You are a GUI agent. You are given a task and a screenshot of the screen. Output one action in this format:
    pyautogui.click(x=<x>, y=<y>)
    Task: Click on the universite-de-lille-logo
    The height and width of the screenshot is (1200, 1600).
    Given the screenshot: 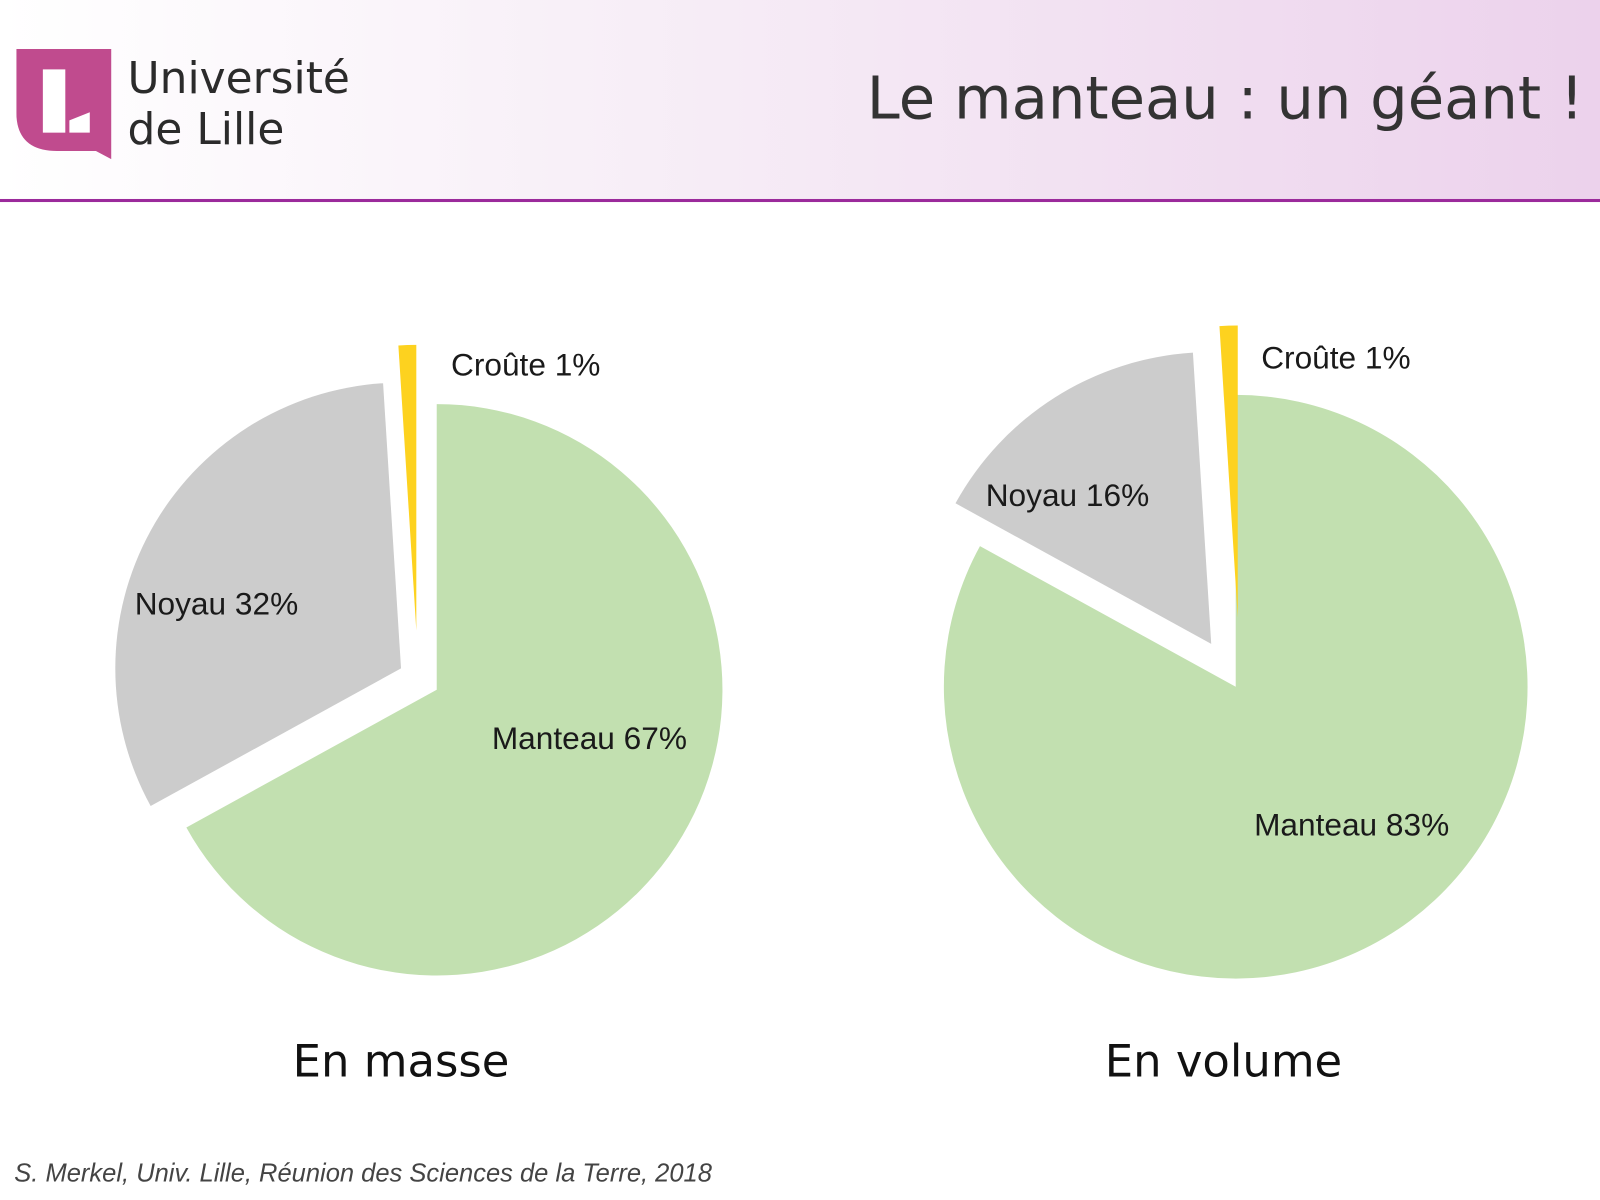 What is the action you would take?
    pyautogui.click(x=64, y=104)
    